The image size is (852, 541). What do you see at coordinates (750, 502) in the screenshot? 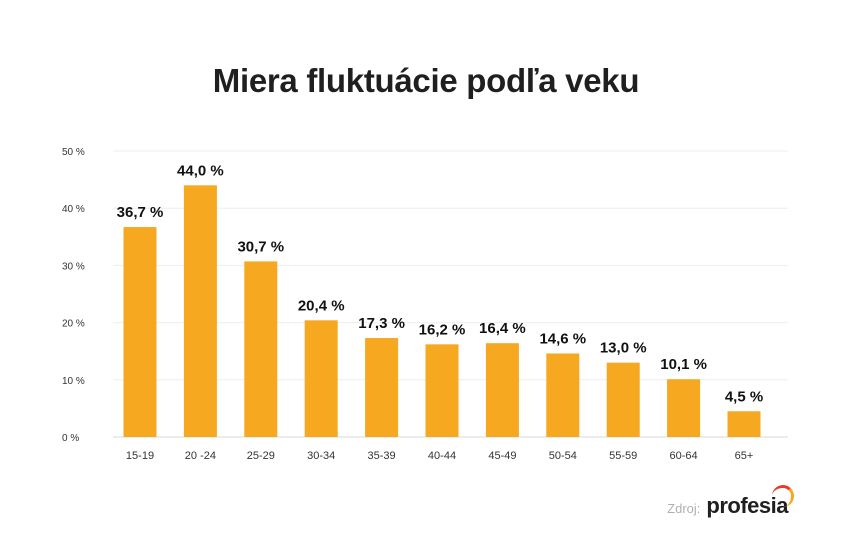
I see `profesia-logo: profesia` at bounding box center [750, 502].